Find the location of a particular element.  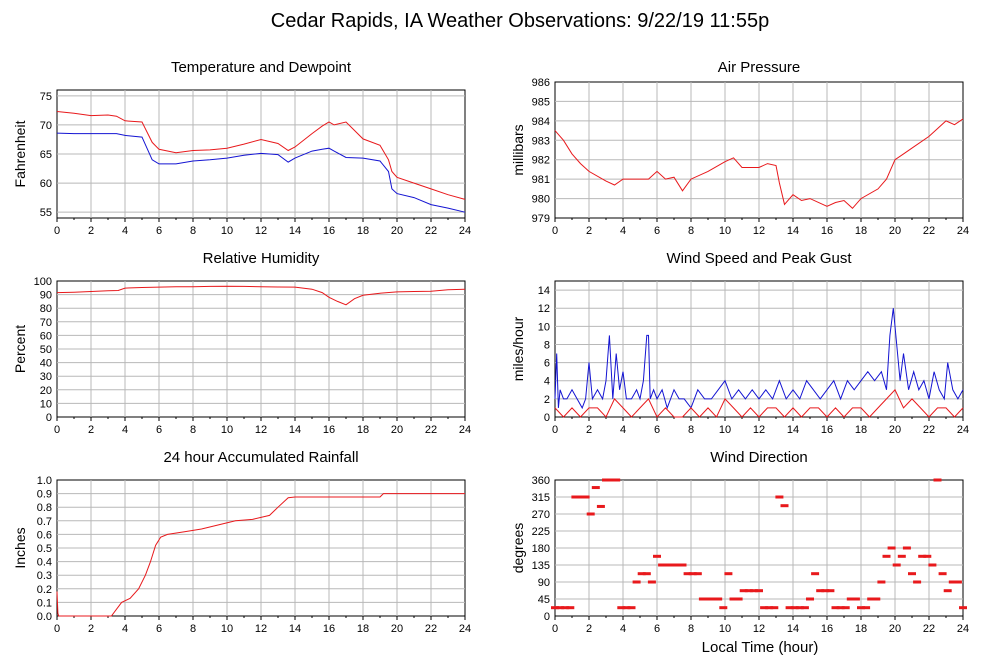

wind-x-tick-label: 12 is located at coordinates (759, 430).